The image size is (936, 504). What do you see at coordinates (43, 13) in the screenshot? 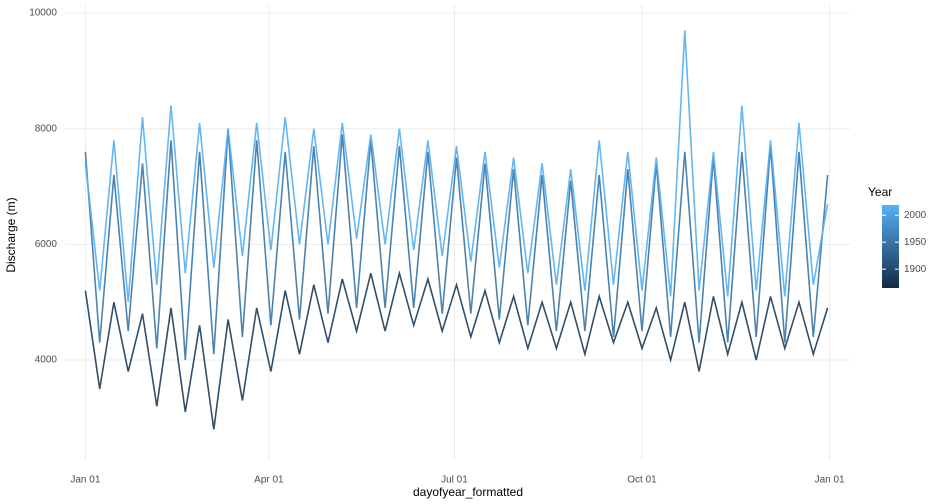
I see `y-tick-label: 10000` at bounding box center [43, 13].